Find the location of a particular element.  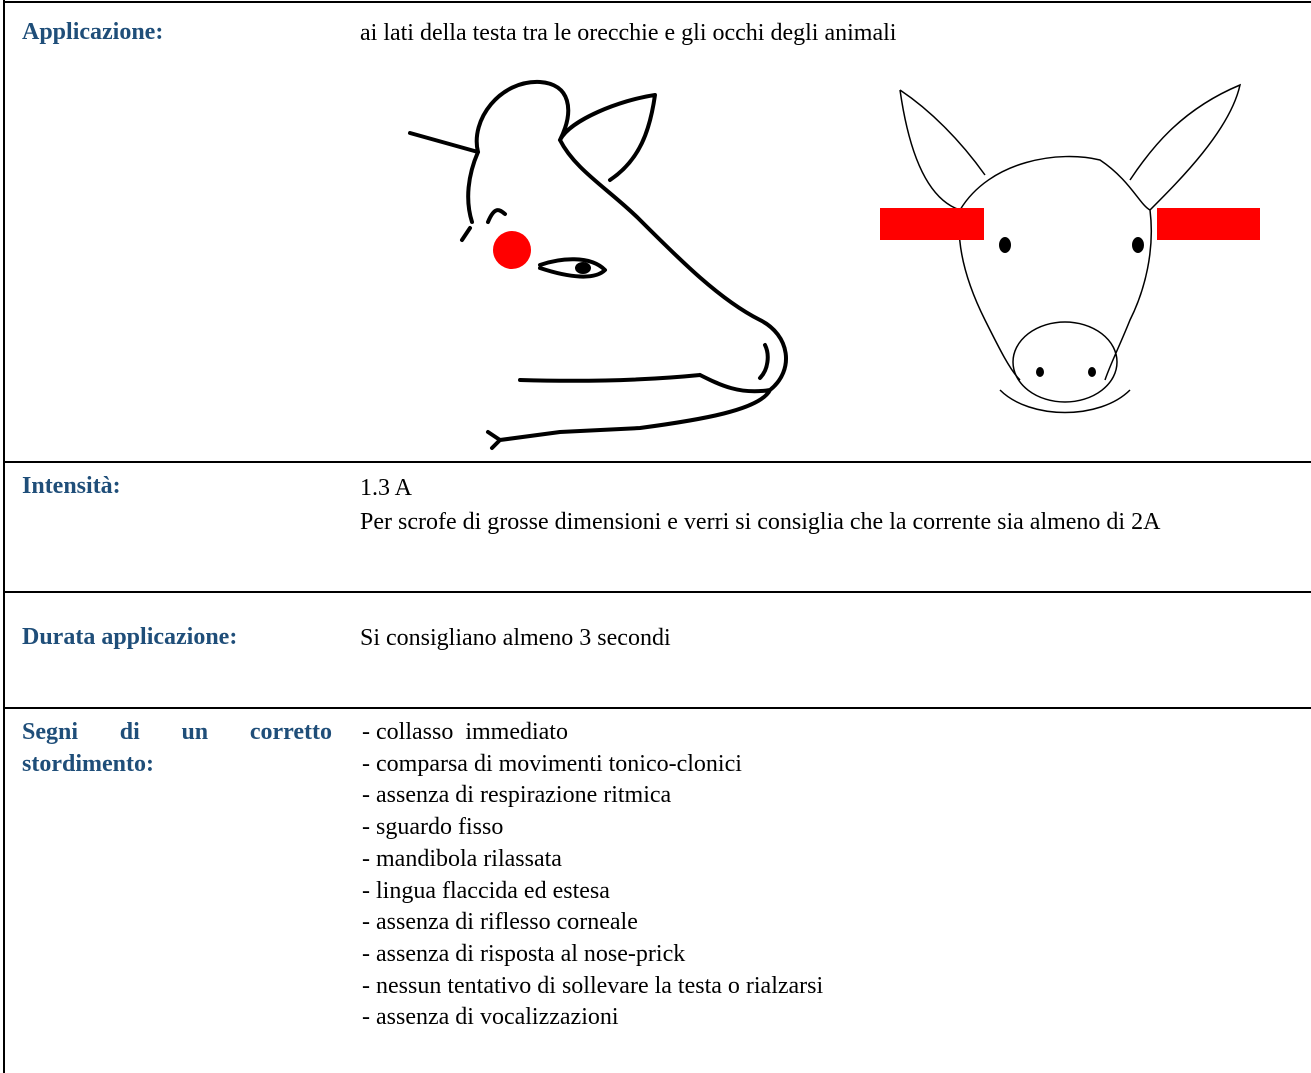

row-label: Applicazione: is located at coordinates (93, 32).